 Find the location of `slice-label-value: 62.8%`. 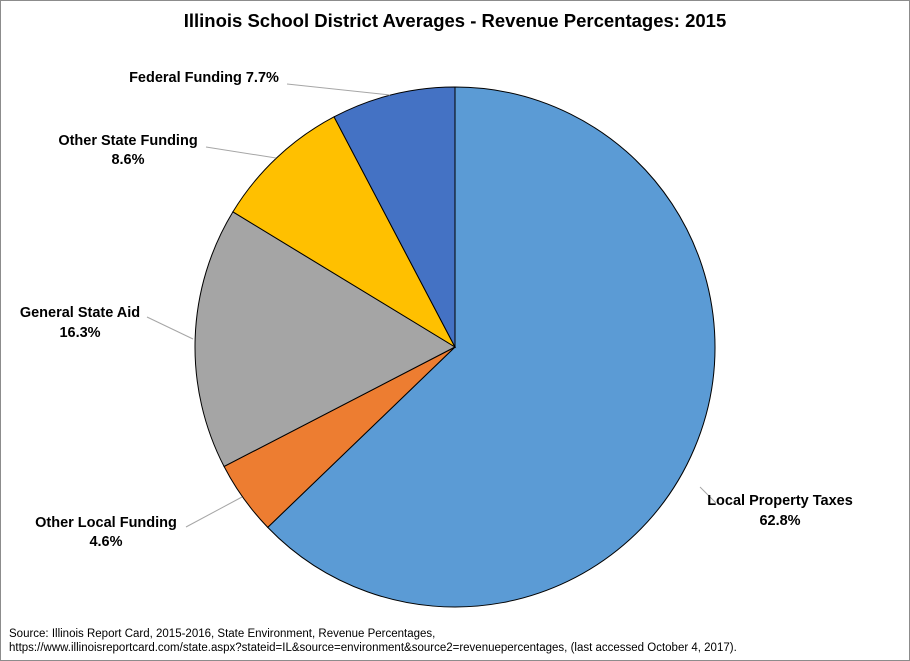

slice-label-value: 62.8% is located at coordinates (779, 521).